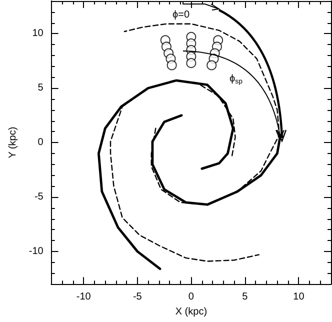  What do you see at coordinates (13, 142) in the screenshot?
I see `y-axis-title: Y (kpc)` at bounding box center [13, 142].